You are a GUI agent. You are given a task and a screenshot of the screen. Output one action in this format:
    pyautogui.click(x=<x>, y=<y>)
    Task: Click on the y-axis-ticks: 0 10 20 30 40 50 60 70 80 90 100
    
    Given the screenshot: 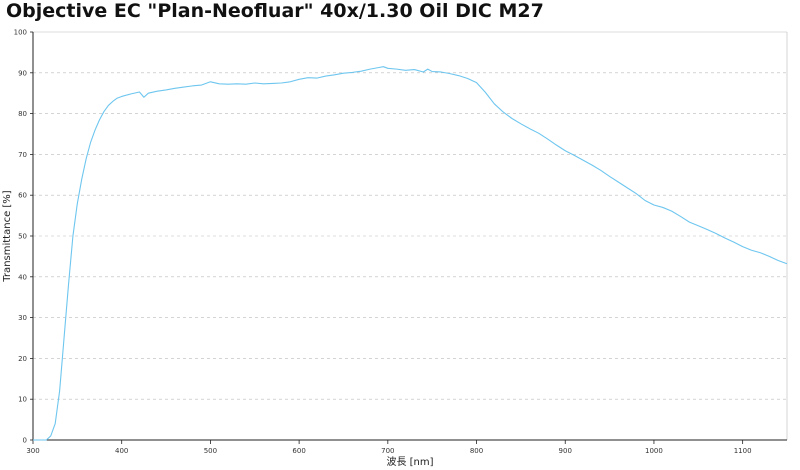 What is the action you would take?
    pyautogui.click(x=23, y=237)
    